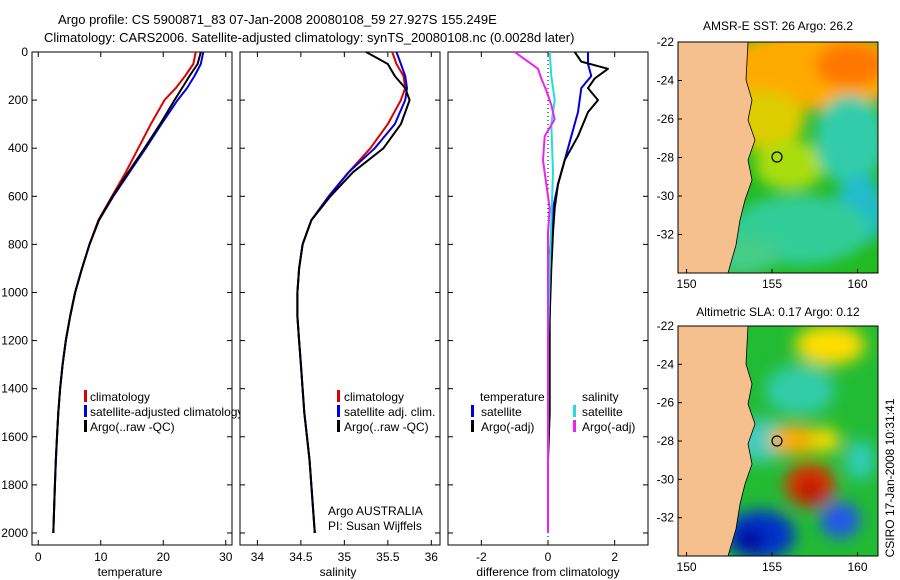  I want to click on y-tick-label: 400, so click(18, 148).